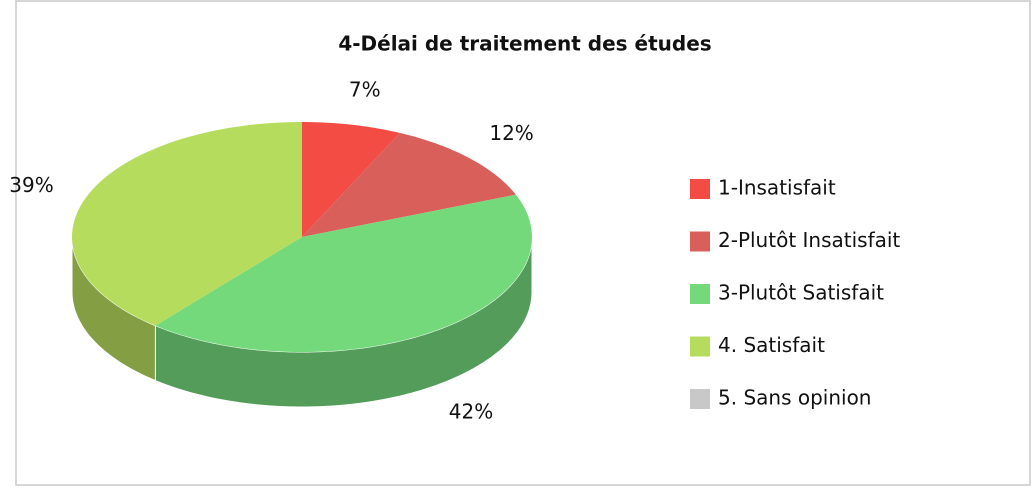 This screenshot has height=490, width=1032. What do you see at coordinates (809, 240) in the screenshot?
I see `legend-label: 2-Plutôt Insatisfait` at bounding box center [809, 240].